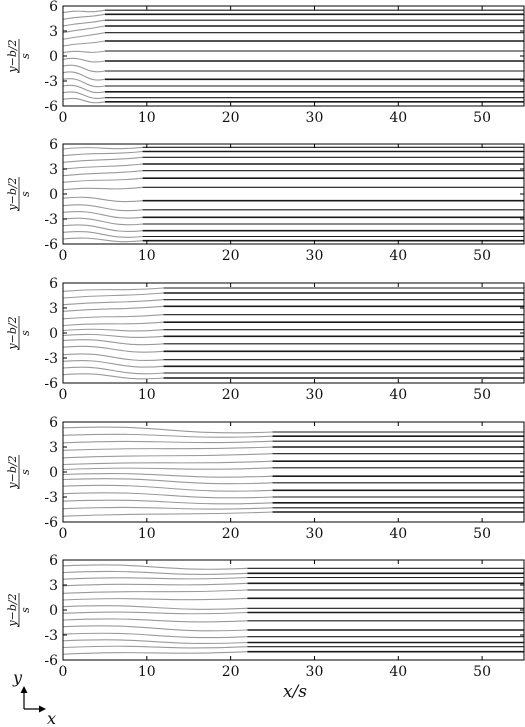 This screenshot has height=727, width=525. I want to click on axes-indicator: y x, so click(34, 697).